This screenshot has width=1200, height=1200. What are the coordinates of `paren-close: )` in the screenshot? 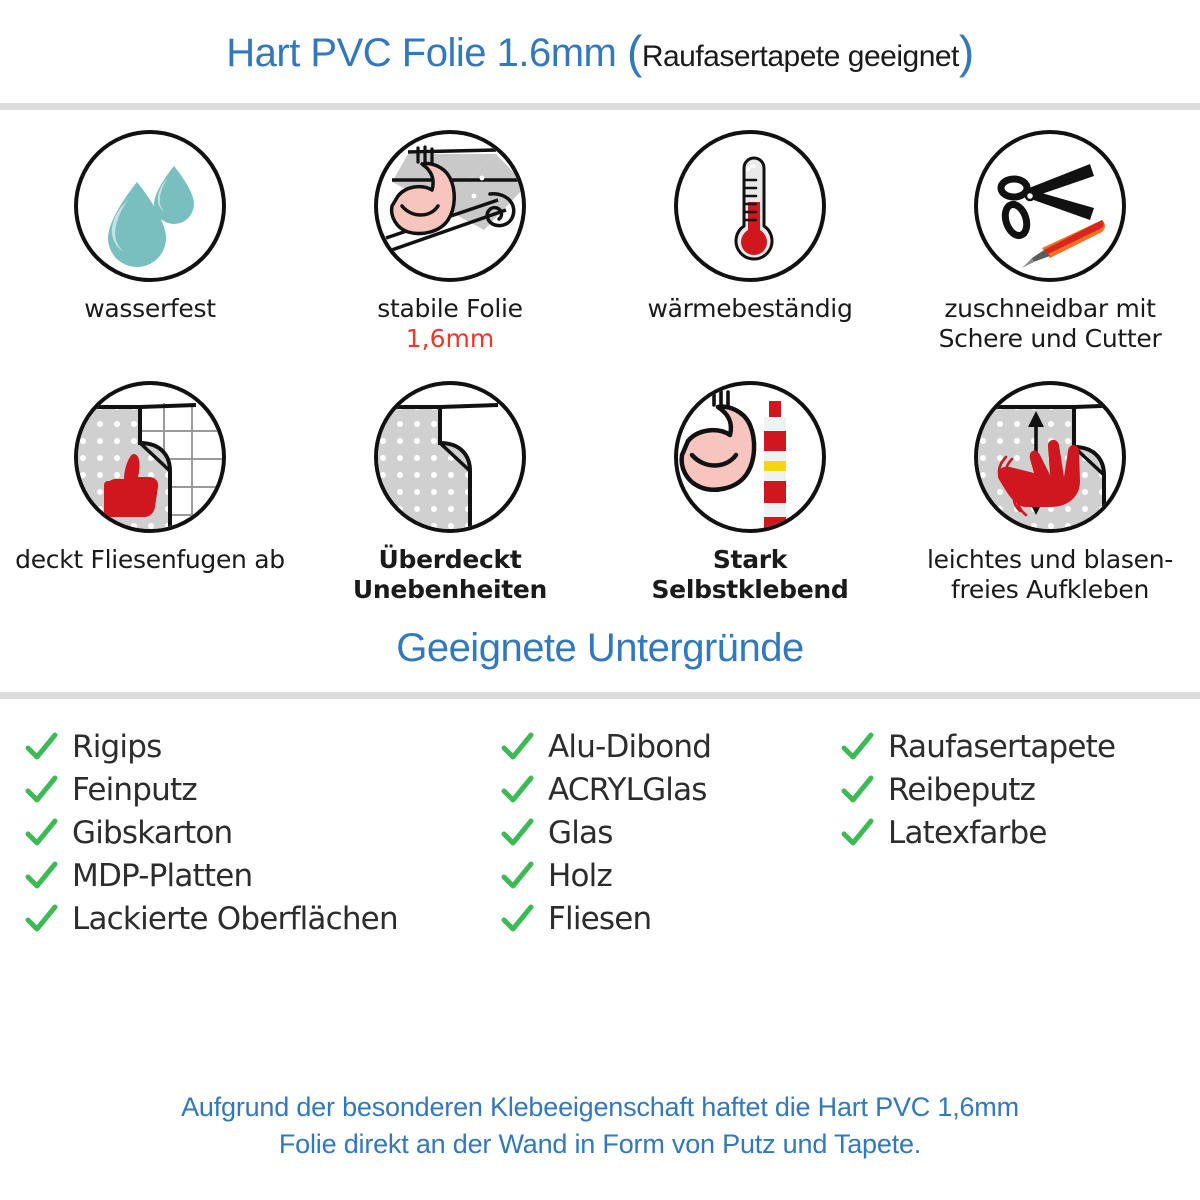 It's located at (966, 51).